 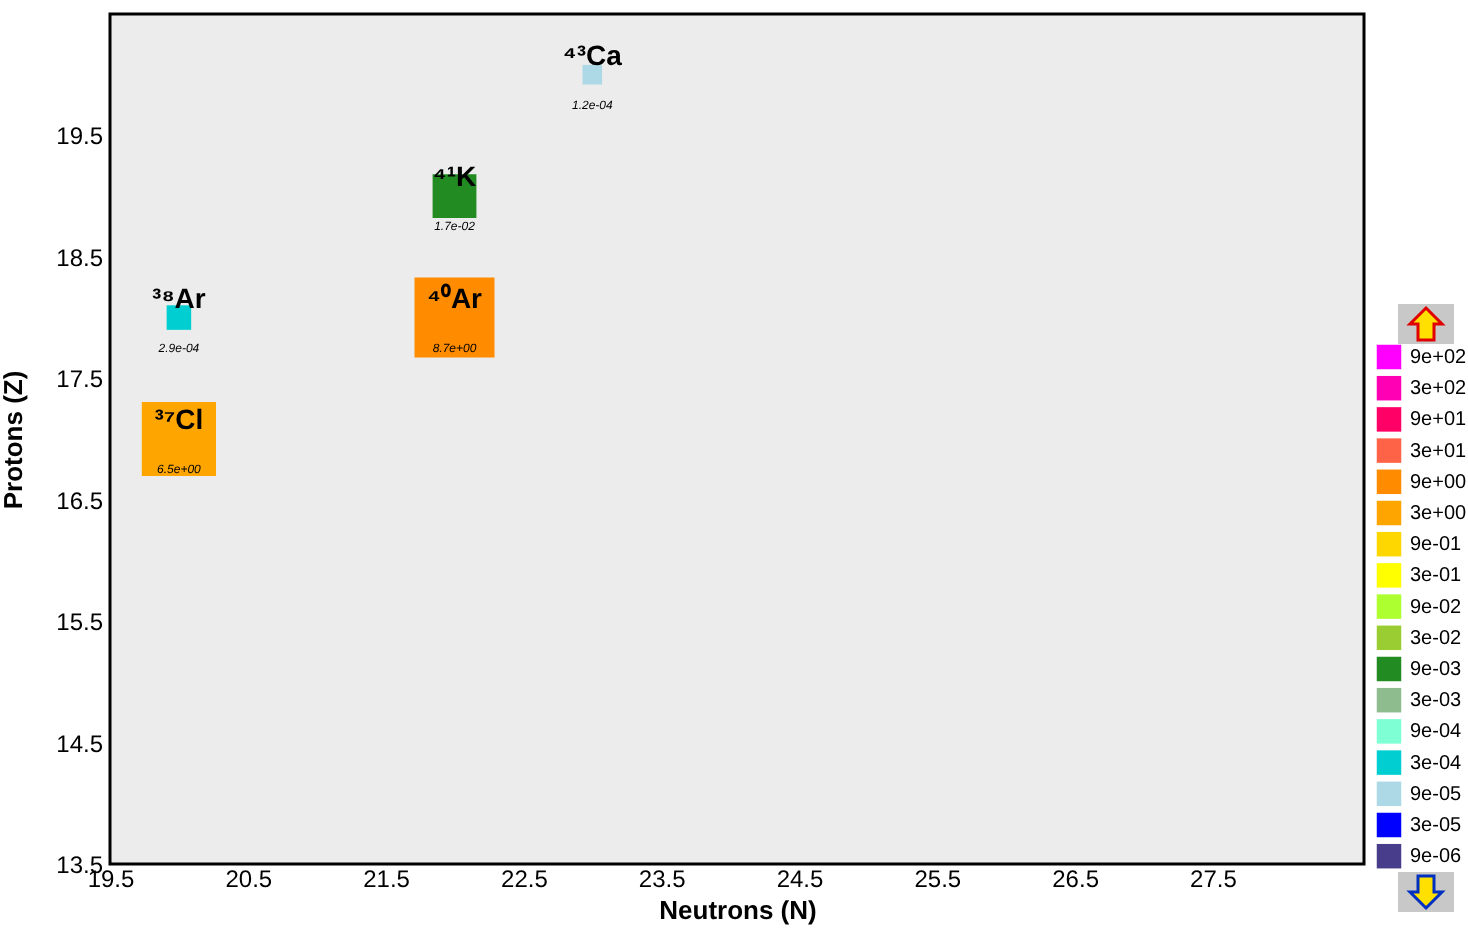 What do you see at coordinates (1436, 576) in the screenshot?
I see `legend-label: 3e-01` at bounding box center [1436, 576].